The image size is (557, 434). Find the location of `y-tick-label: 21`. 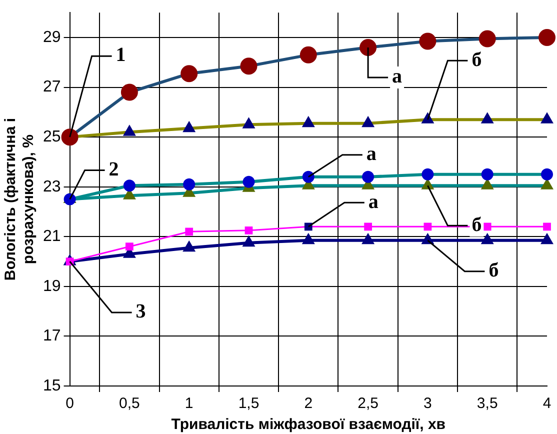

y-tick-label: 21 is located at coordinates (52, 237).